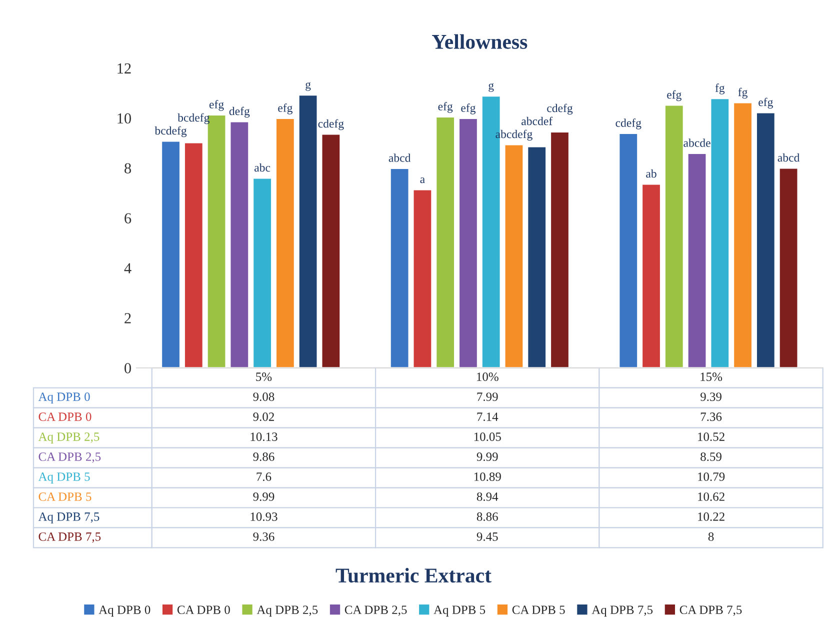  Describe the element at coordinates (487, 476) in the screenshot. I see `data-label: 10.89` at that location.